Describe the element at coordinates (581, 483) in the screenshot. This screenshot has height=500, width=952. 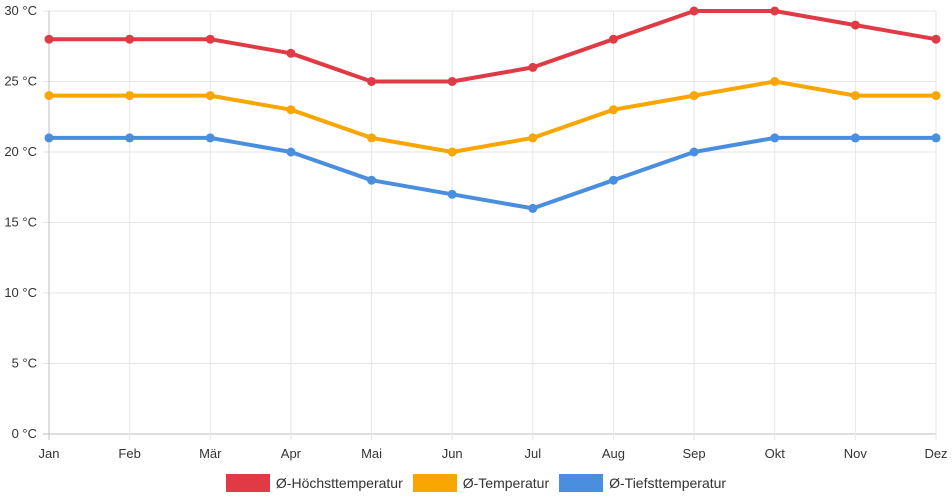
I see `legend-swatch-low` at that location.